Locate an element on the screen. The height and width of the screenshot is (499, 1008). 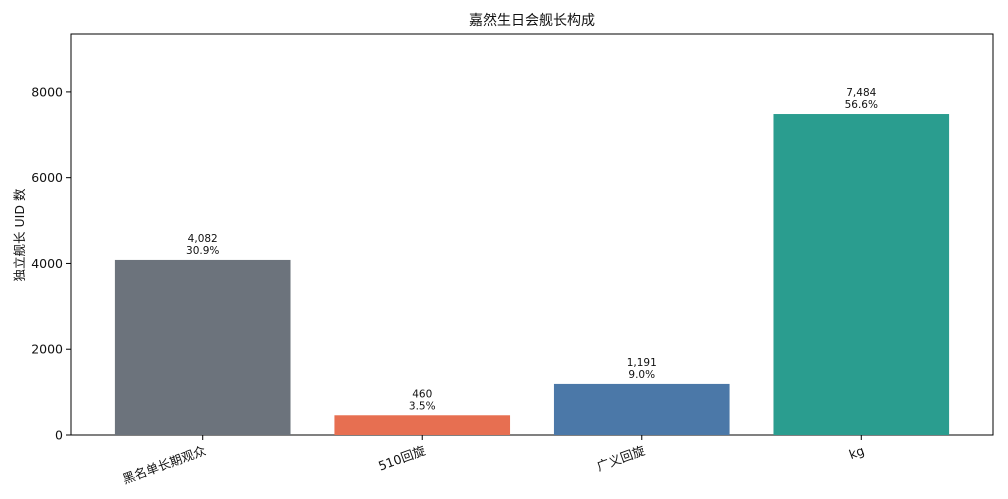
y-tick-label-2: 4000 is located at coordinates (47, 263).